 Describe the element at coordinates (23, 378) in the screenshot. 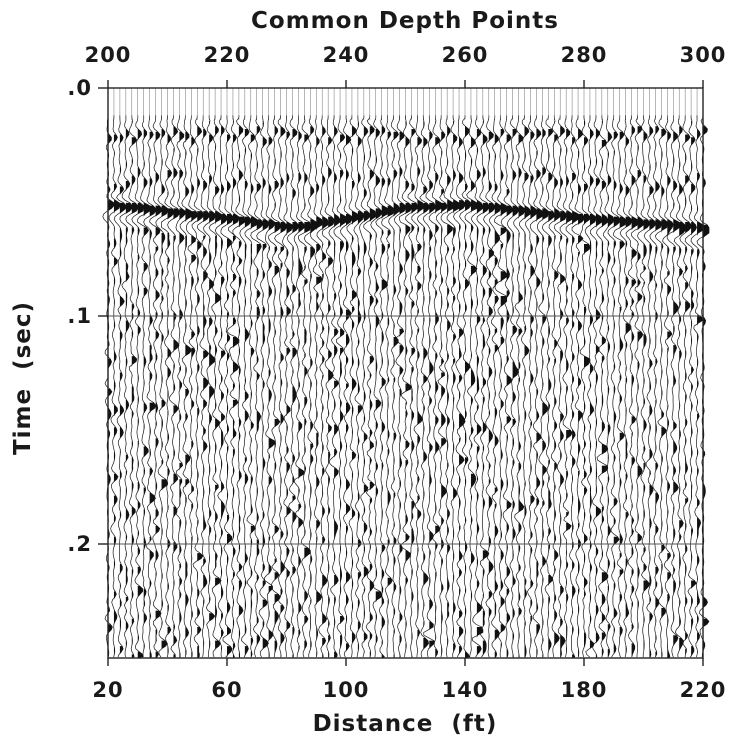

I see `left-axis-title: Time (sec)` at that location.